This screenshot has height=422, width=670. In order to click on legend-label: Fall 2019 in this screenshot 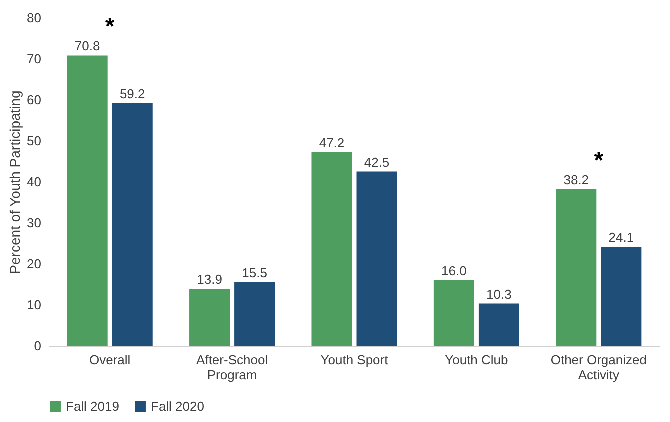, I will do `click(93, 406)`.